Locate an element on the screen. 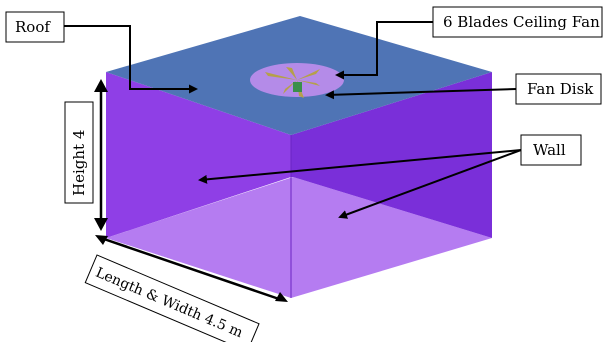 This screenshot has height=342, width=608. height-dimension is located at coordinates (101, 155).